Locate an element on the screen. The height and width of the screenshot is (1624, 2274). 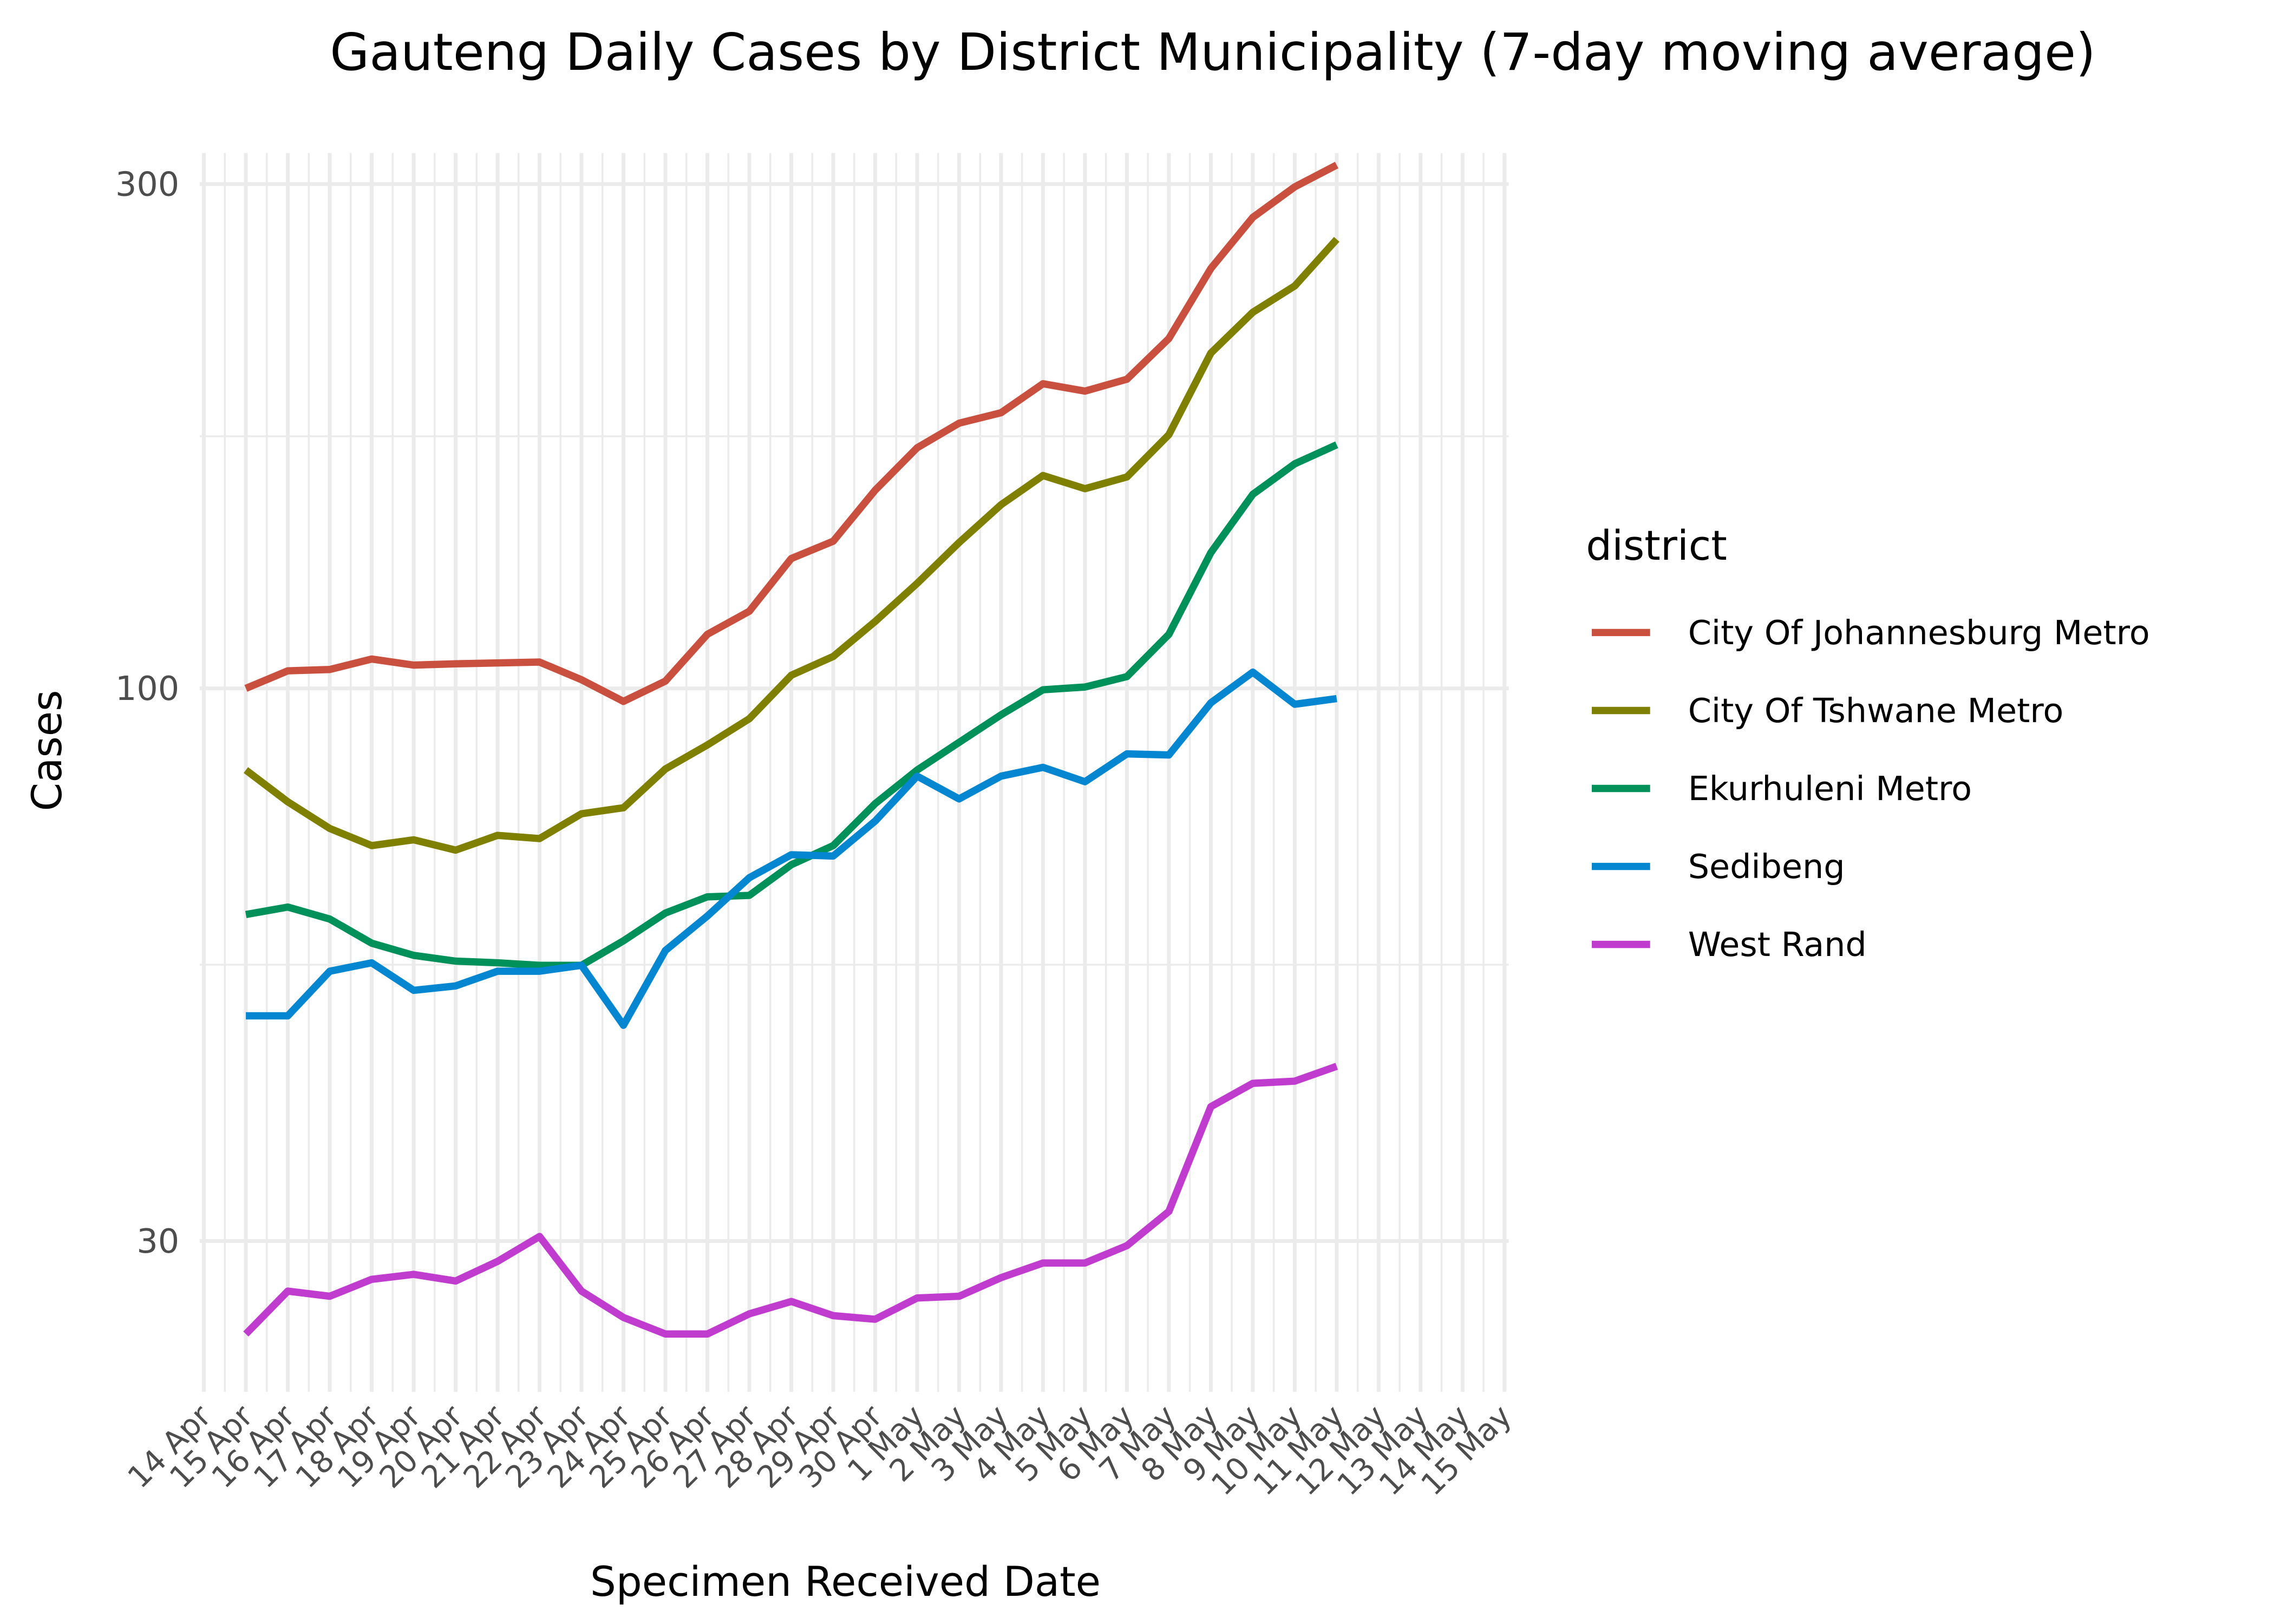
legend-label: Ekurhuleni Metro is located at coordinates (1830, 788).